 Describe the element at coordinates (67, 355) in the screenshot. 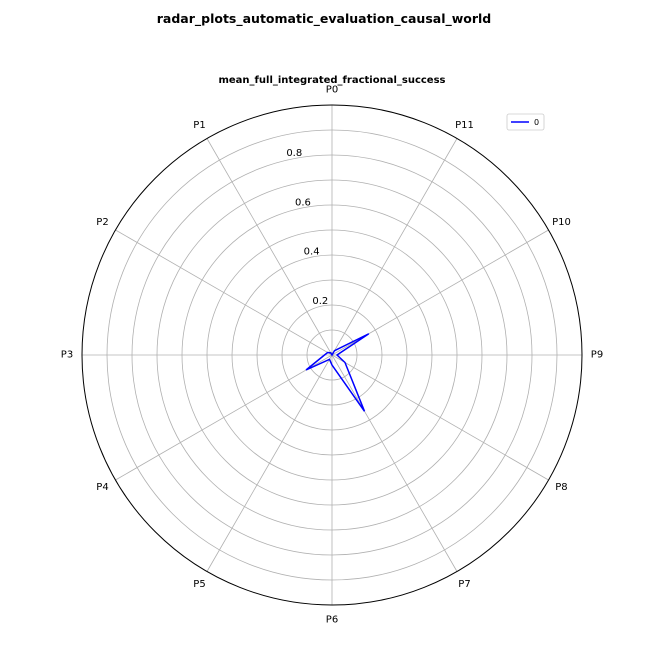

I see `category-label-P3: P3` at that location.